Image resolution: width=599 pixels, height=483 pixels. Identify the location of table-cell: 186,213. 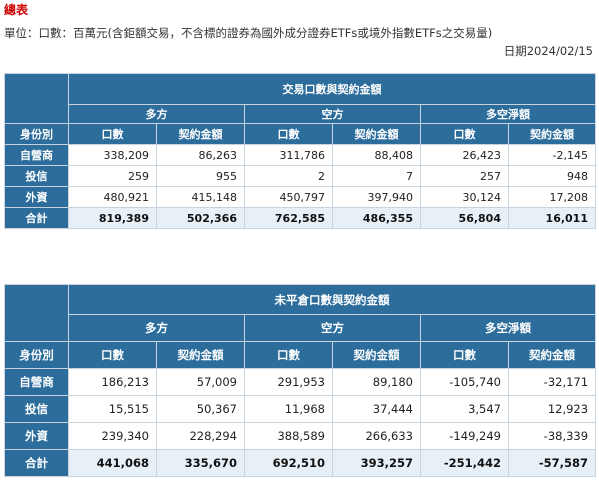
(112, 382).